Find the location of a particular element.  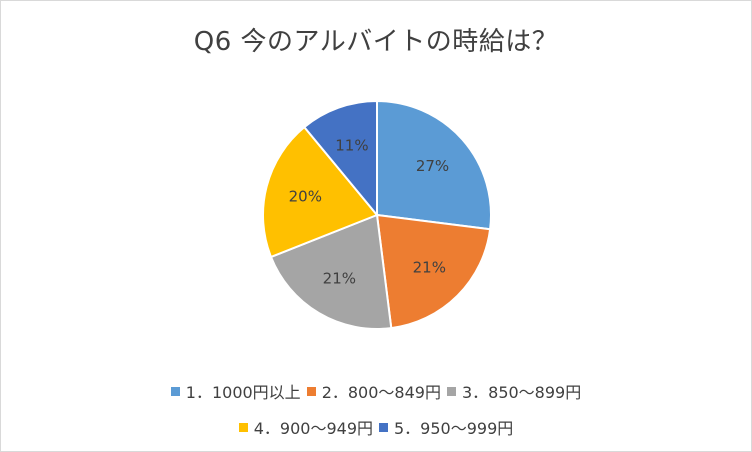

legend-row-1: 1．1000円以上 2．800～849円 3．850～899円 is located at coordinates (376, 391).